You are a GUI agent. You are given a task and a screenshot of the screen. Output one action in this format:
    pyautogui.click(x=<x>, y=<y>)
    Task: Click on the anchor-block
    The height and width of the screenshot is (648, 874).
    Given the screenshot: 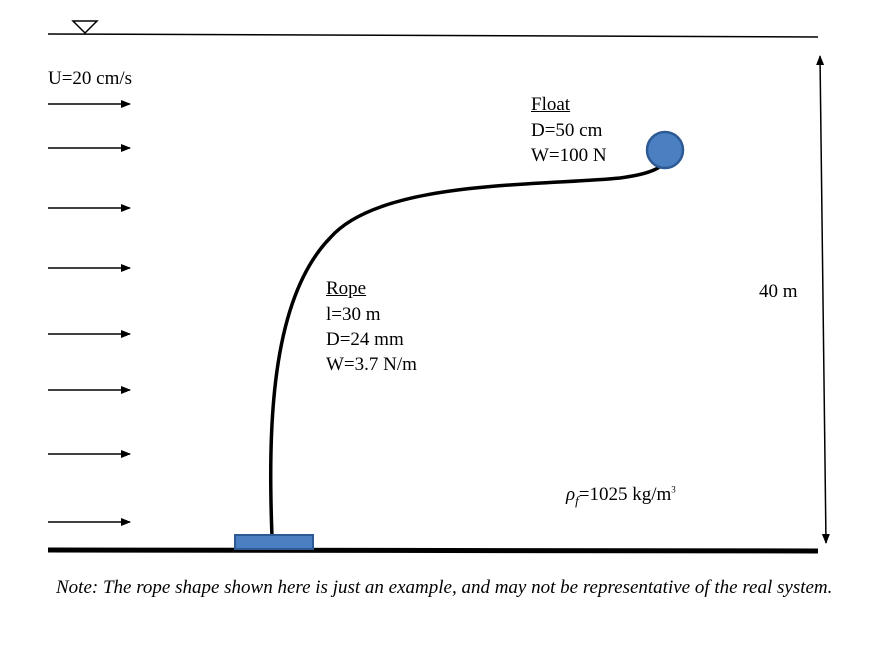 What is the action you would take?
    pyautogui.click(x=274, y=542)
    